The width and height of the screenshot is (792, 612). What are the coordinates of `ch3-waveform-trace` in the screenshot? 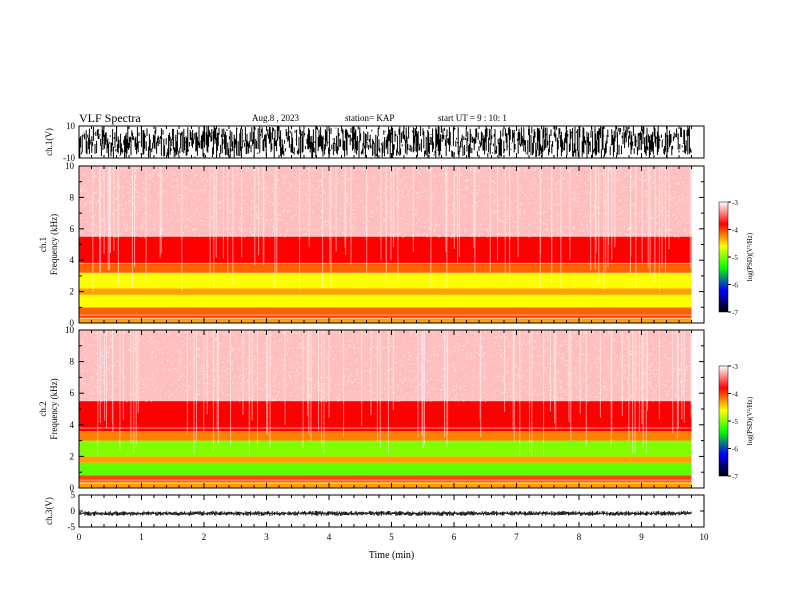 It's located at (385, 513).